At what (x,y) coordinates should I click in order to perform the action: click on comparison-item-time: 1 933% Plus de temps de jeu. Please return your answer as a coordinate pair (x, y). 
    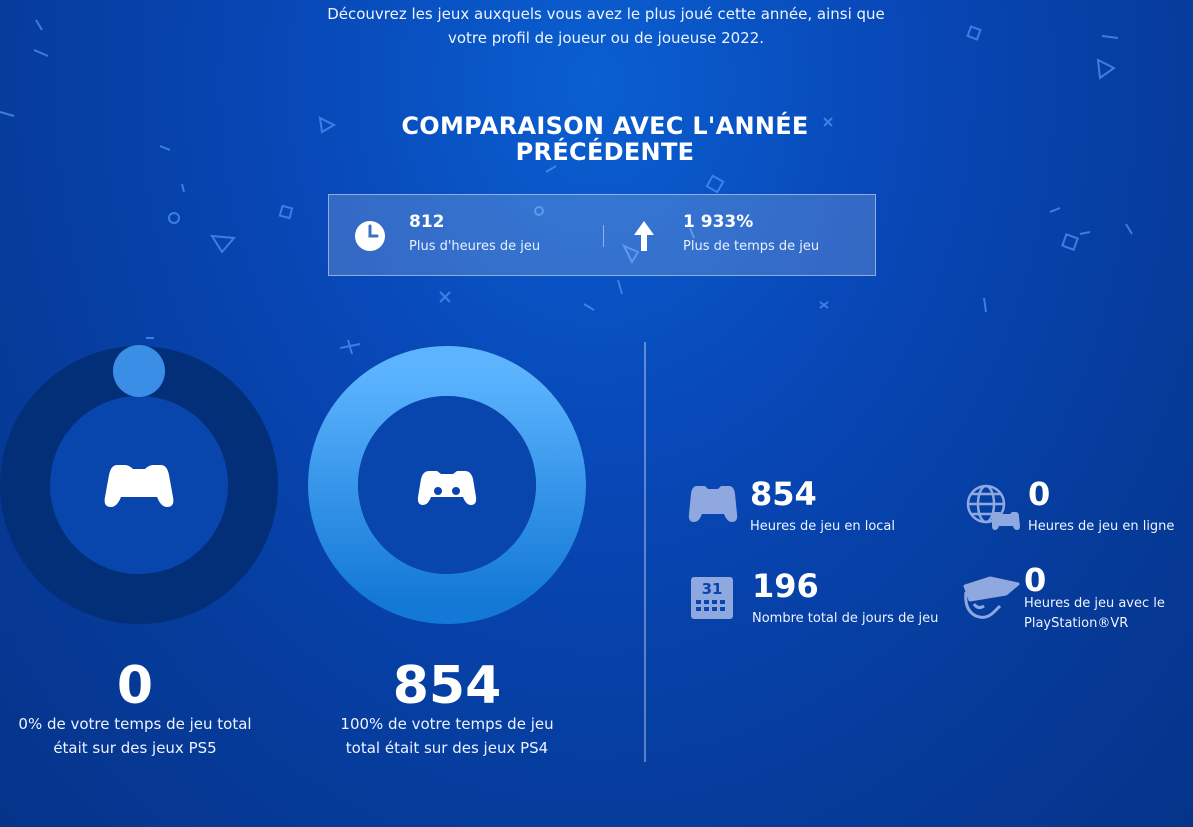
    Looking at the image, I should click on (739, 235).